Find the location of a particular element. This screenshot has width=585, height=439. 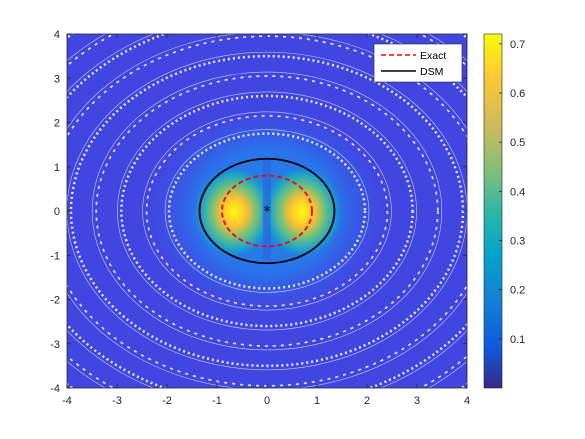

legend-box is located at coordinates (418, 63).